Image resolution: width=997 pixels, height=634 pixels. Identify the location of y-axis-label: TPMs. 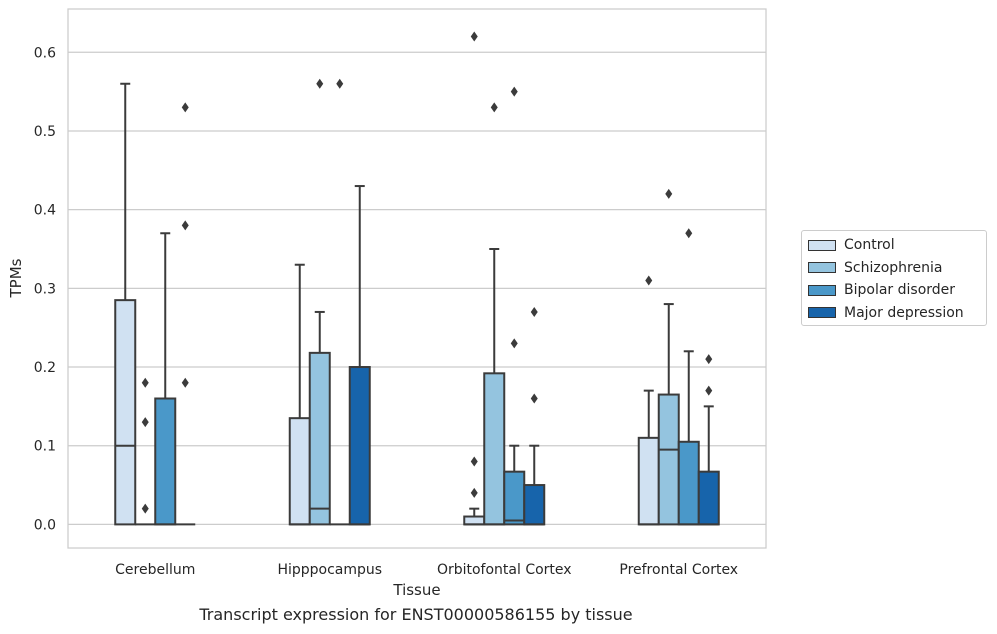
(16, 278).